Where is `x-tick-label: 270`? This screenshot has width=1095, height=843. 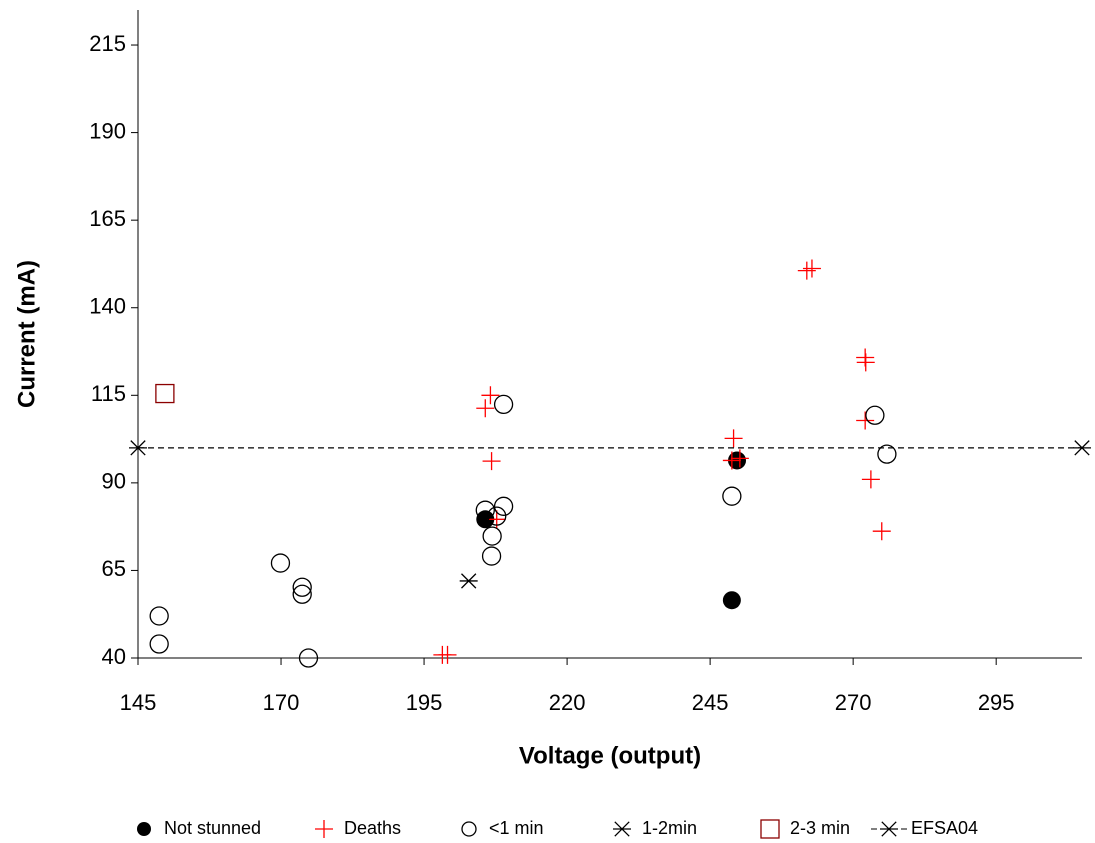 x-tick-label: 270 is located at coordinates (853, 702).